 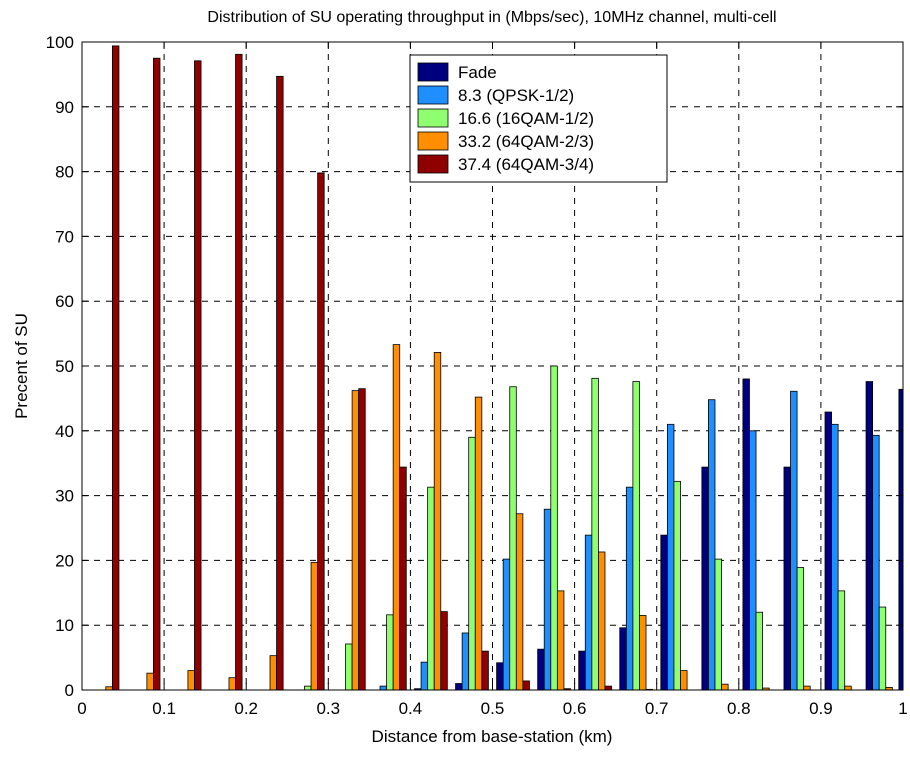 I want to click on x-axis-label: Distance from base-station (km), so click(x=492, y=736).